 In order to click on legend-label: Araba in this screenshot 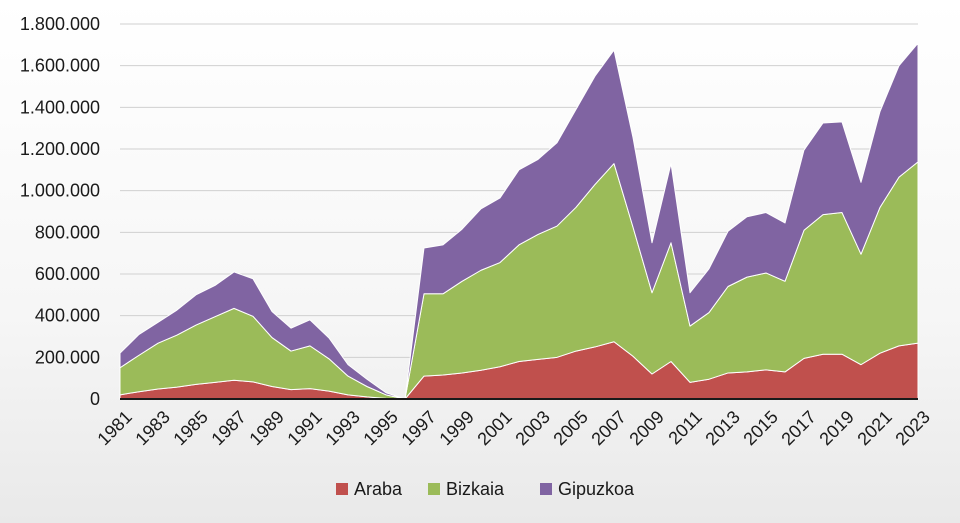, I will do `click(378, 489)`.